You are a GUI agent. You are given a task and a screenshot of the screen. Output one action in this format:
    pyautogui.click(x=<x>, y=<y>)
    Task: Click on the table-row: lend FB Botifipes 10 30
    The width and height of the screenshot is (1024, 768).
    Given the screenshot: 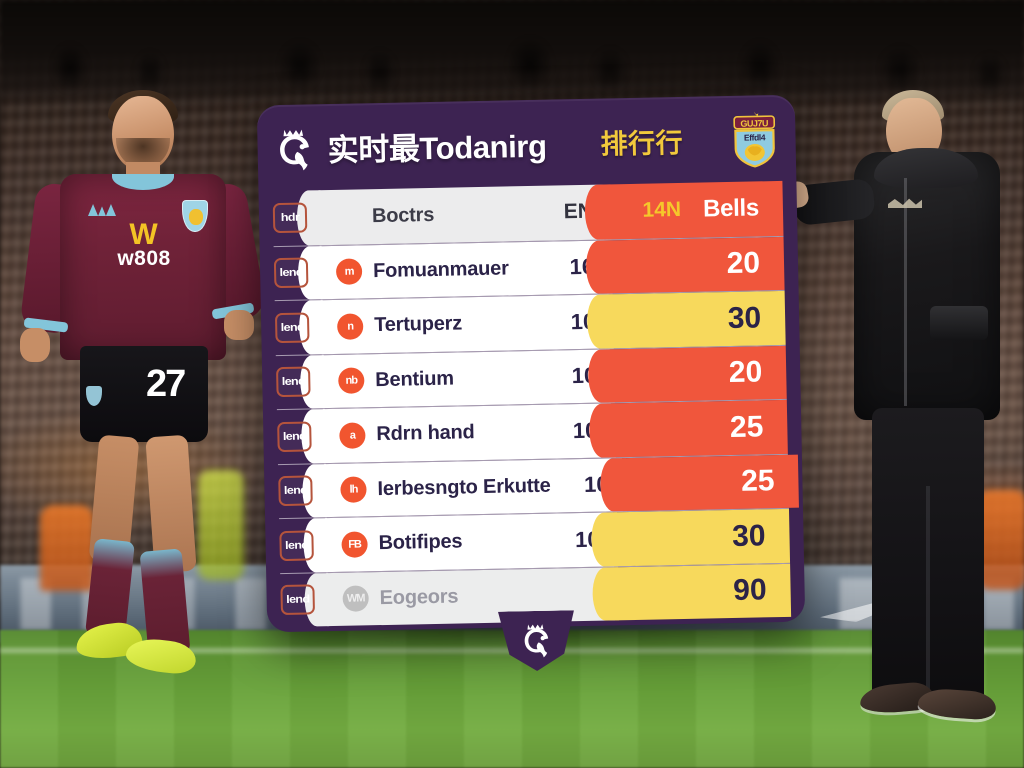 What is the action you would take?
    pyautogui.click(x=535, y=540)
    